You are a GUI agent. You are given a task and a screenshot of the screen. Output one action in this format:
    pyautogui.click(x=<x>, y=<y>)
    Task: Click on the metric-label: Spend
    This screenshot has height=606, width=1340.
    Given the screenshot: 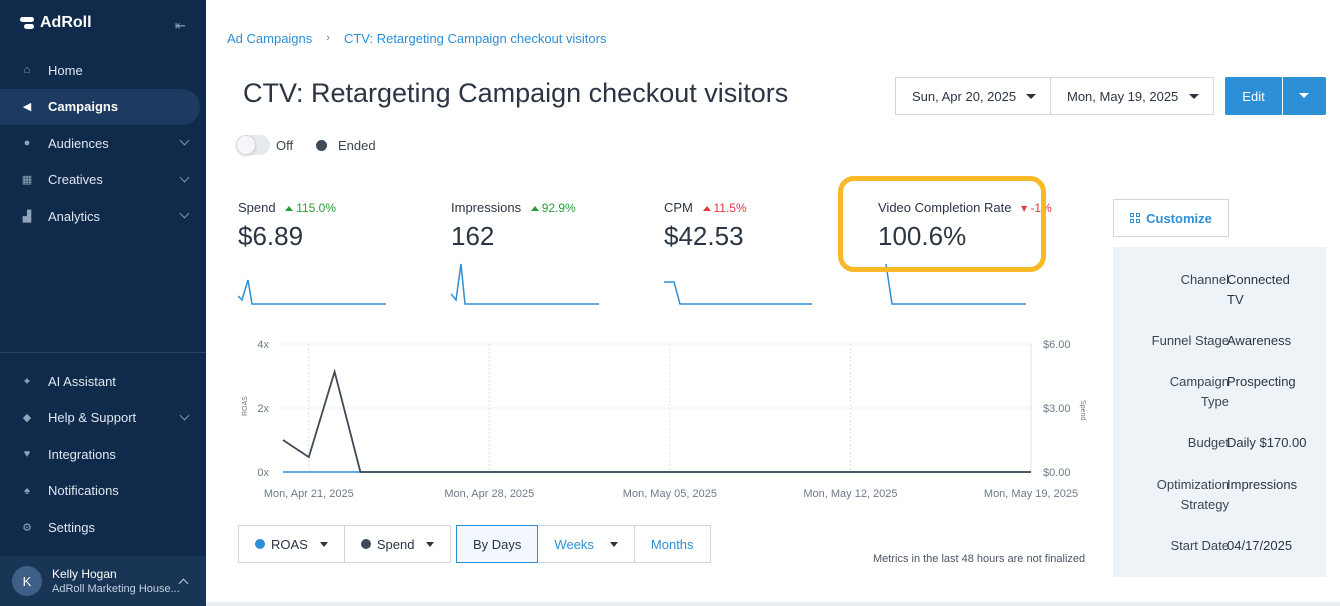 What is the action you would take?
    pyautogui.click(x=257, y=207)
    